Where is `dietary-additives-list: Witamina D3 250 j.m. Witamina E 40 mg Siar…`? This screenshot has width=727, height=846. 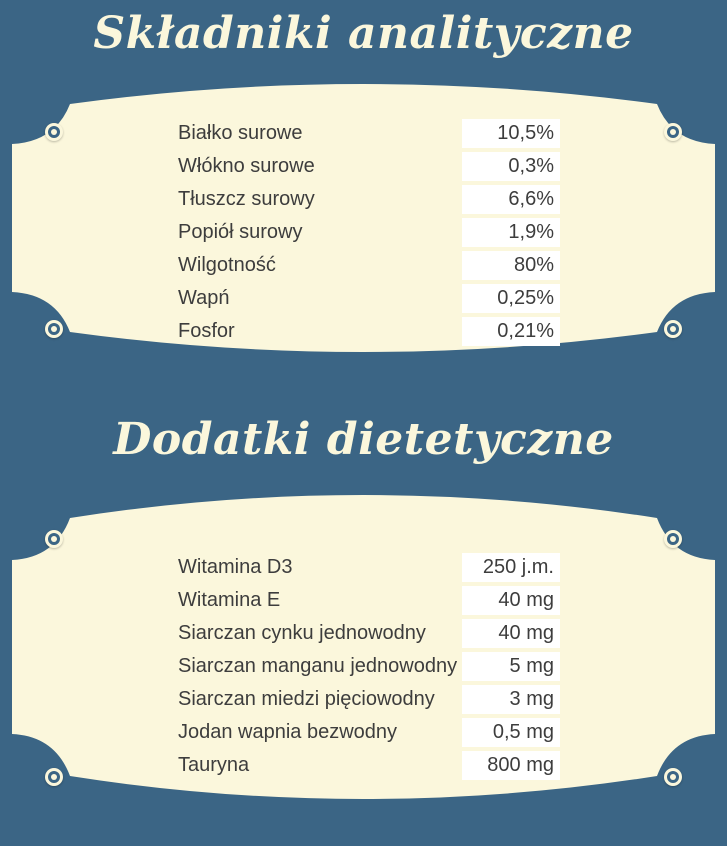 dietary-additives-list: Witamina D3 250 j.m. Witamina E 40 mg Siar… is located at coordinates (365, 666).